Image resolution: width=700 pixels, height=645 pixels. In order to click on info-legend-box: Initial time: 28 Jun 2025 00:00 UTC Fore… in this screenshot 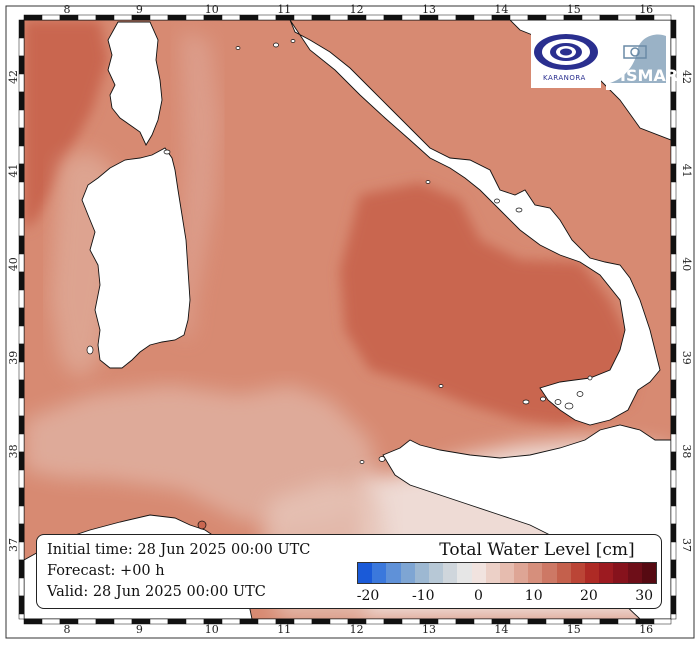, I will do `click(349, 571)`.